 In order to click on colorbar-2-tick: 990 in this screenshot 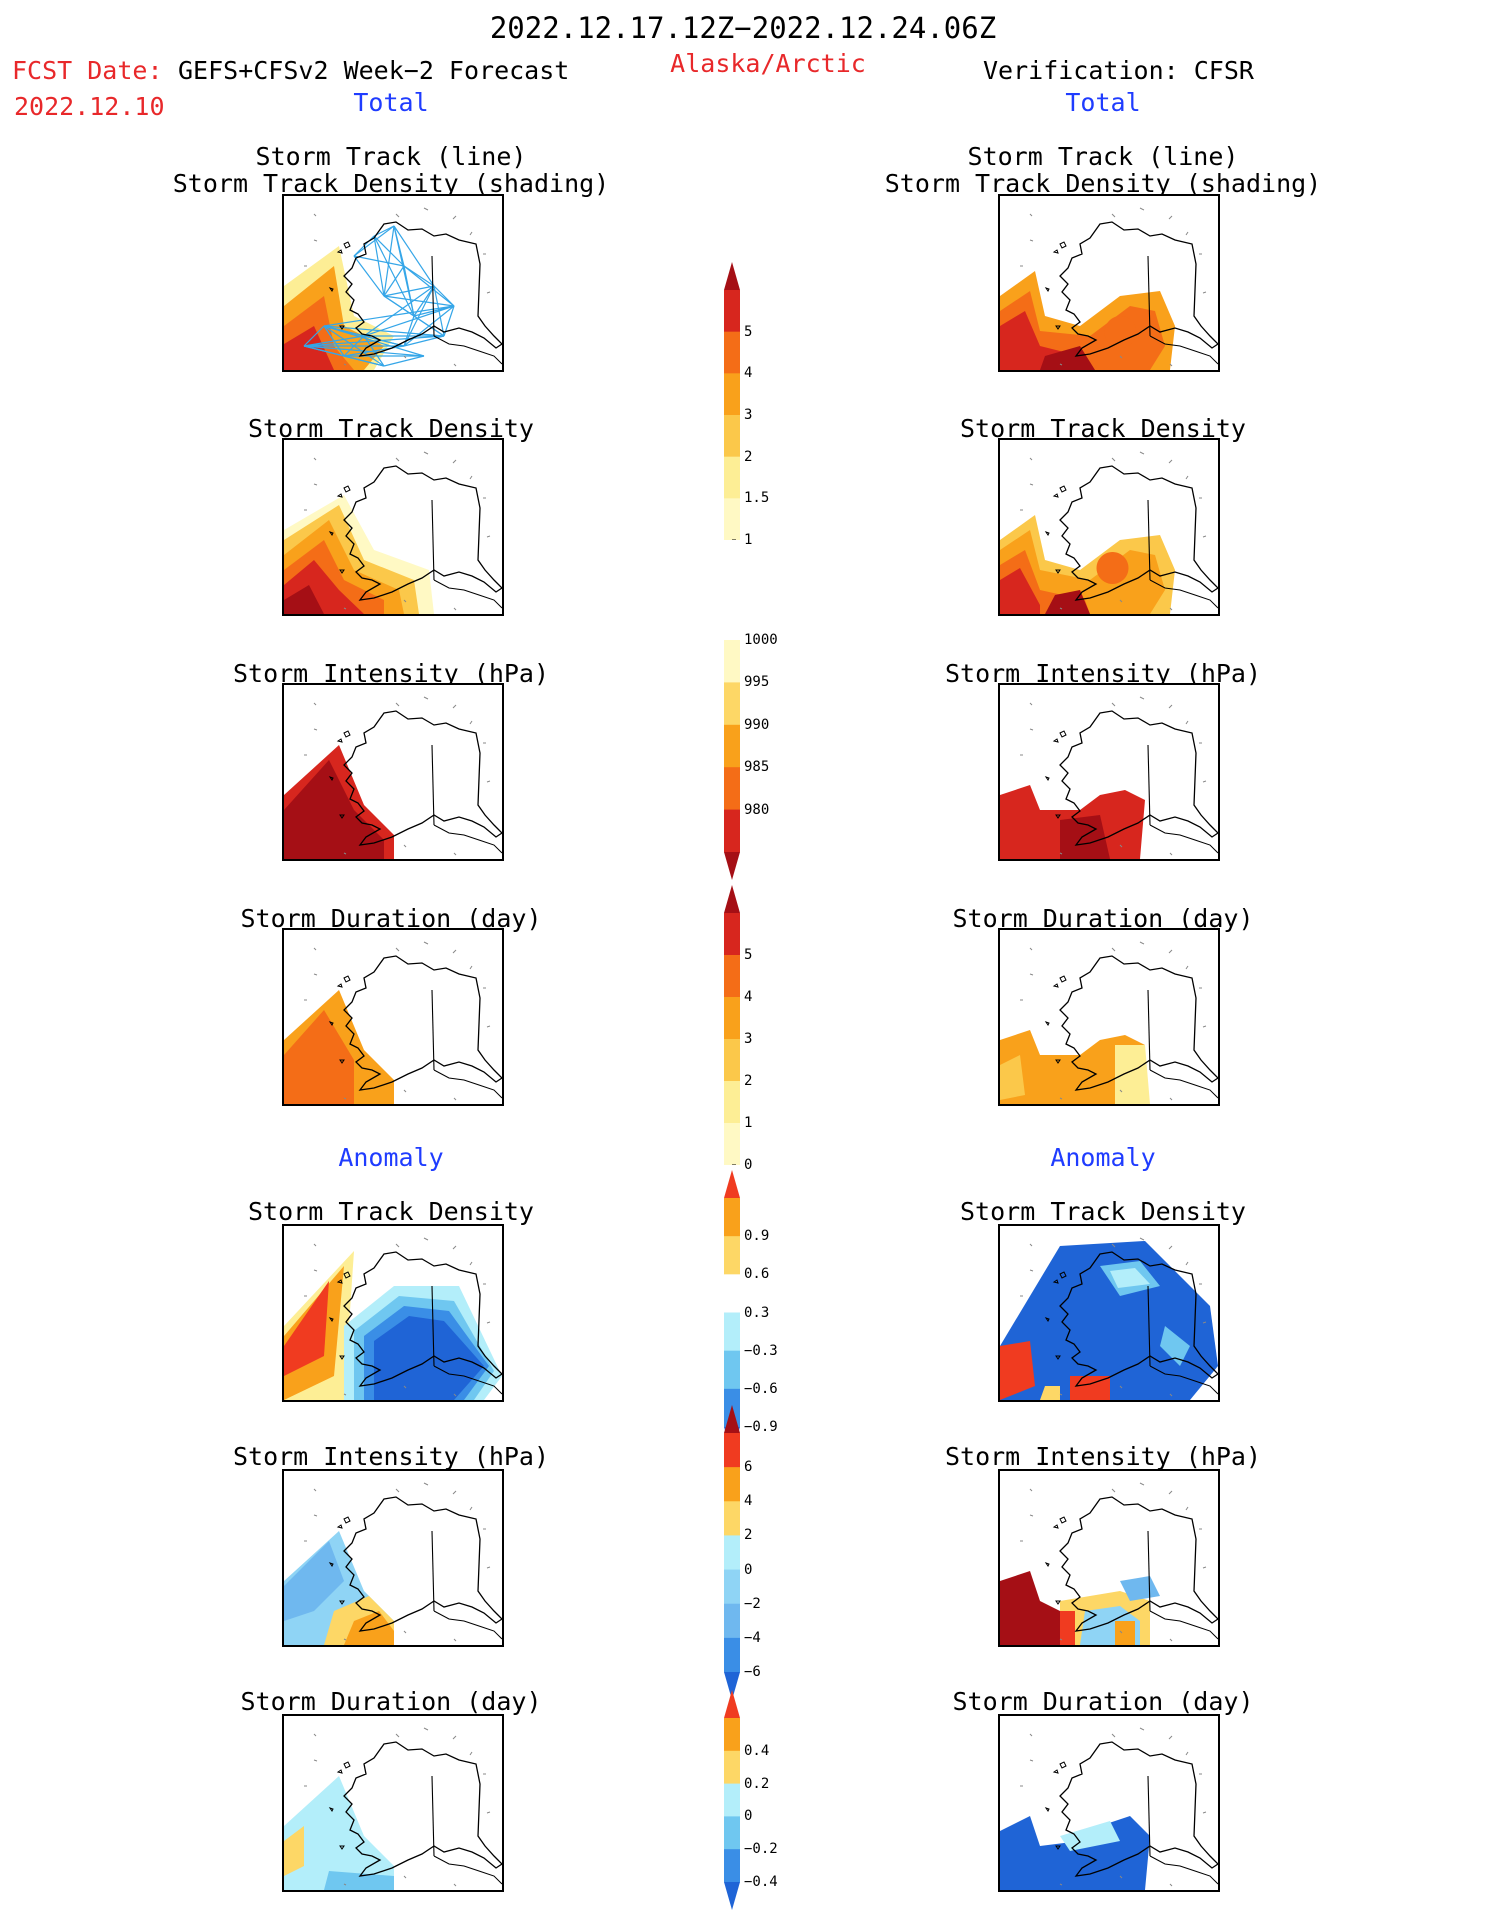, I will do `click(757, 725)`.